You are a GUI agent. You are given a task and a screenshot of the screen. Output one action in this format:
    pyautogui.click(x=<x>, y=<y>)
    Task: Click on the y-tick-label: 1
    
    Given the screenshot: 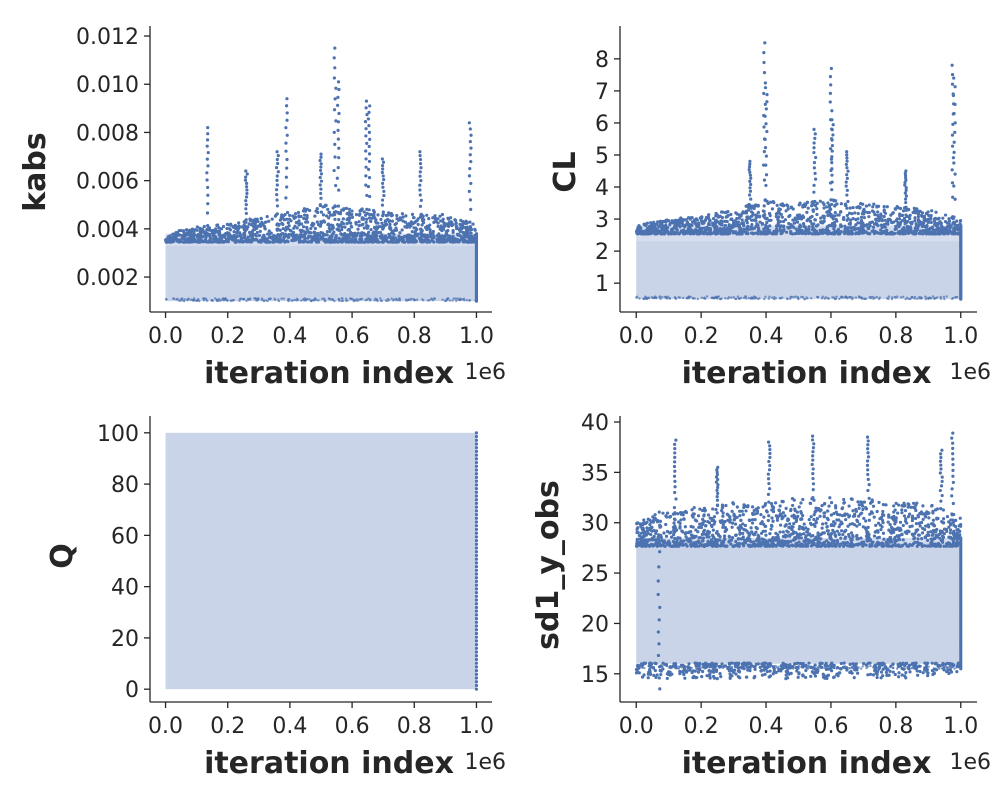 What is the action you would take?
    pyautogui.click(x=602, y=284)
    